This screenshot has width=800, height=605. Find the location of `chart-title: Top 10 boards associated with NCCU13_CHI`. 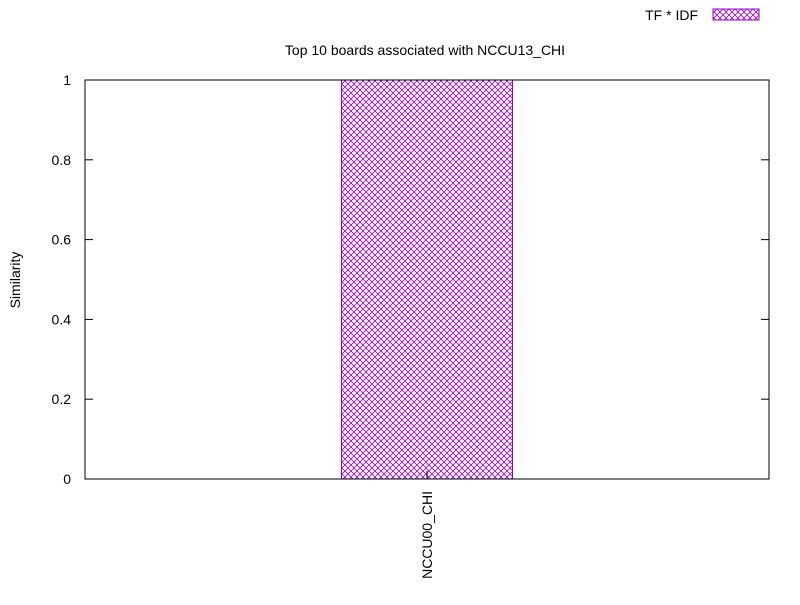

chart-title: Top 10 boards associated with NCCU13_CHI is located at coordinates (425, 50).